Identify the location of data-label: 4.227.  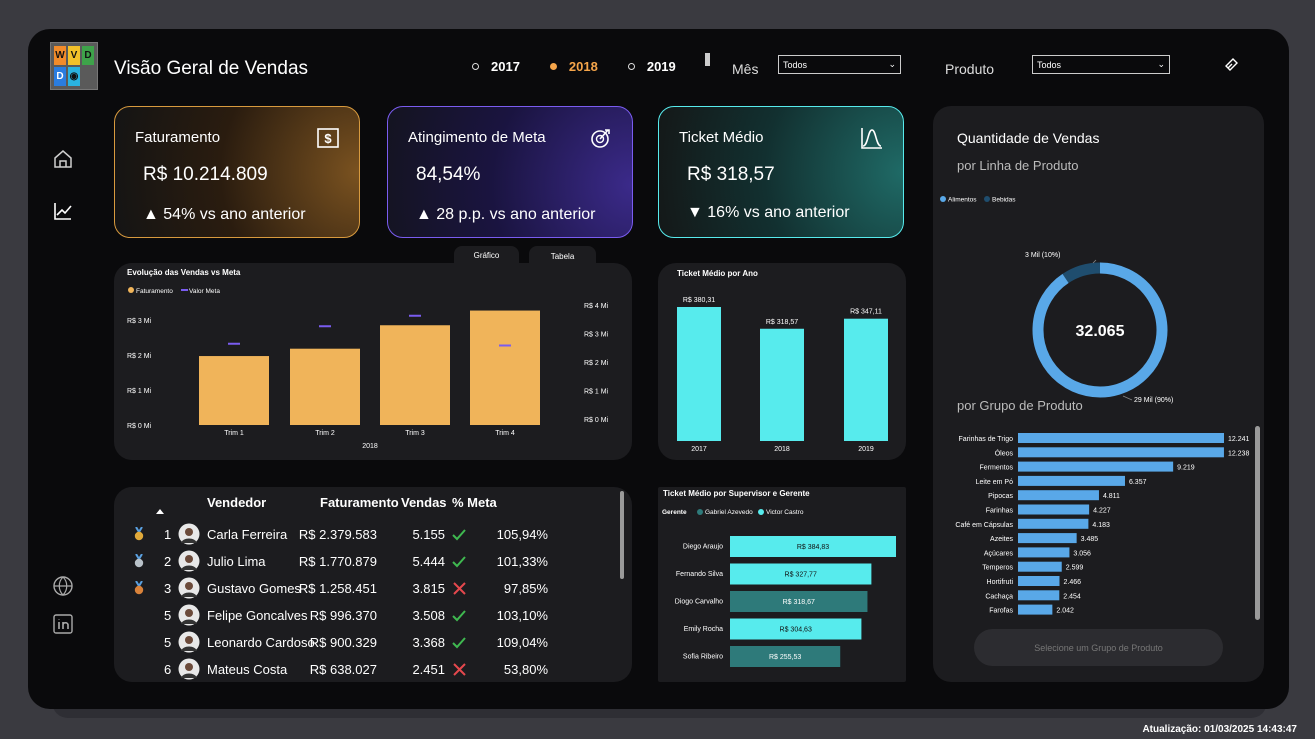
(1102, 511).